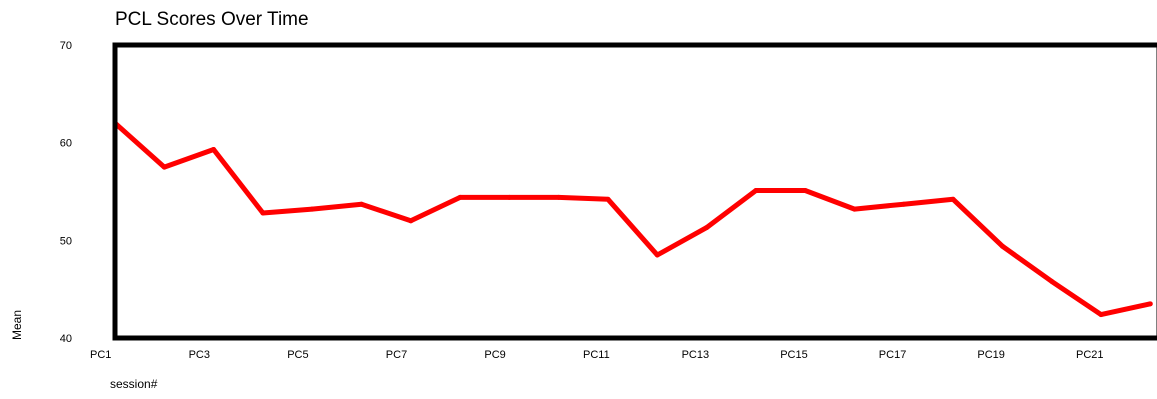  Describe the element at coordinates (794, 355) in the screenshot. I see `x-tick-label: PC15` at that location.